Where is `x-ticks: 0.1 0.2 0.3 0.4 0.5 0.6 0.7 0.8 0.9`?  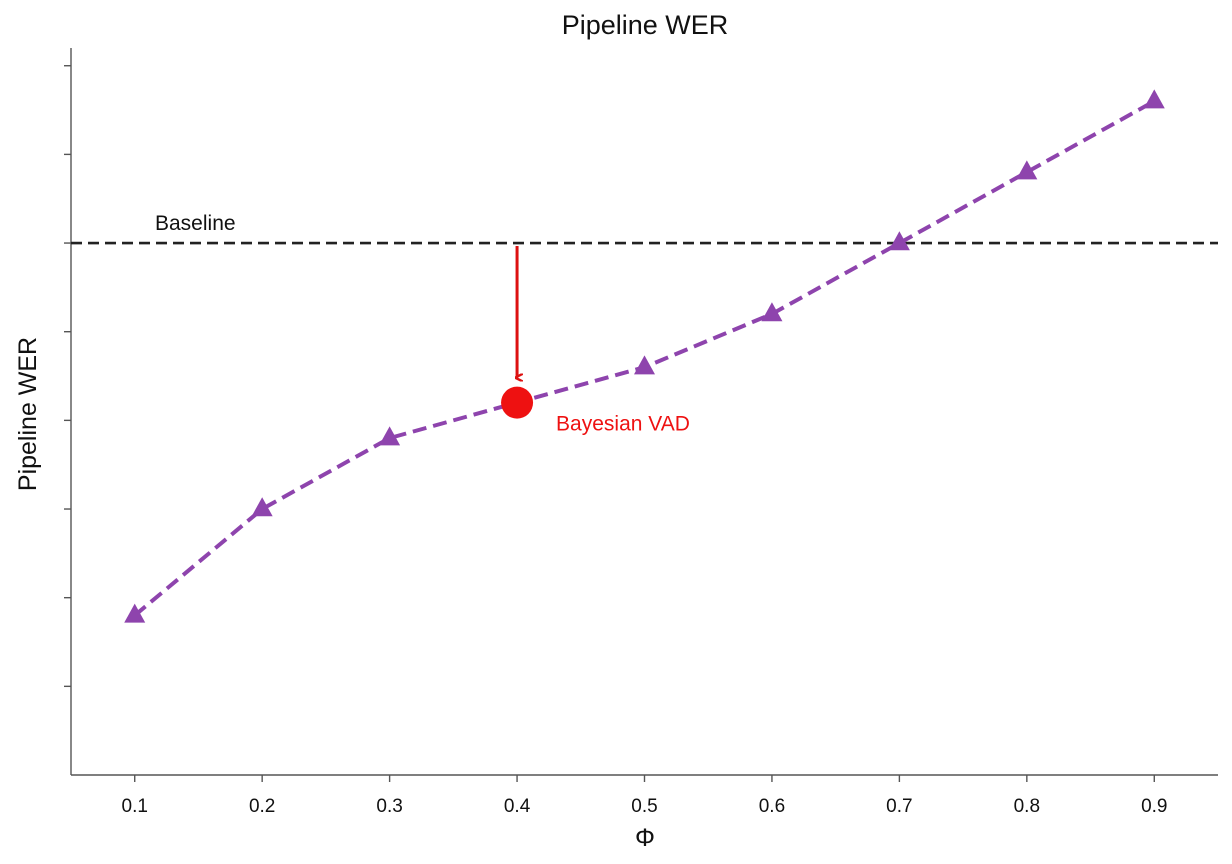
x-ticks: 0.1 0.2 0.3 0.4 0.5 0.6 0.7 0.8 0.9 is located at coordinates (644, 796).